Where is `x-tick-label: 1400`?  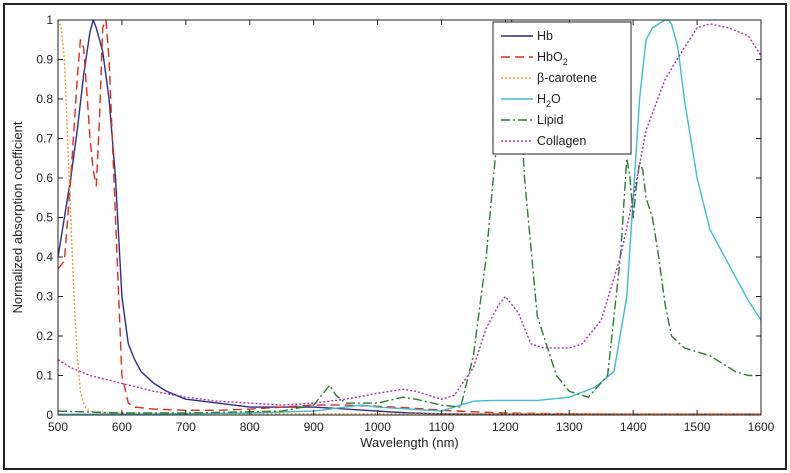 x-tick-label: 1400 is located at coordinates (633, 427).